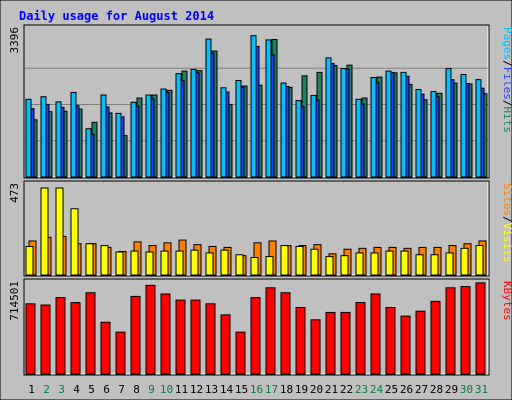  I want to click on x-tick-label: 5, so click(91, 389).